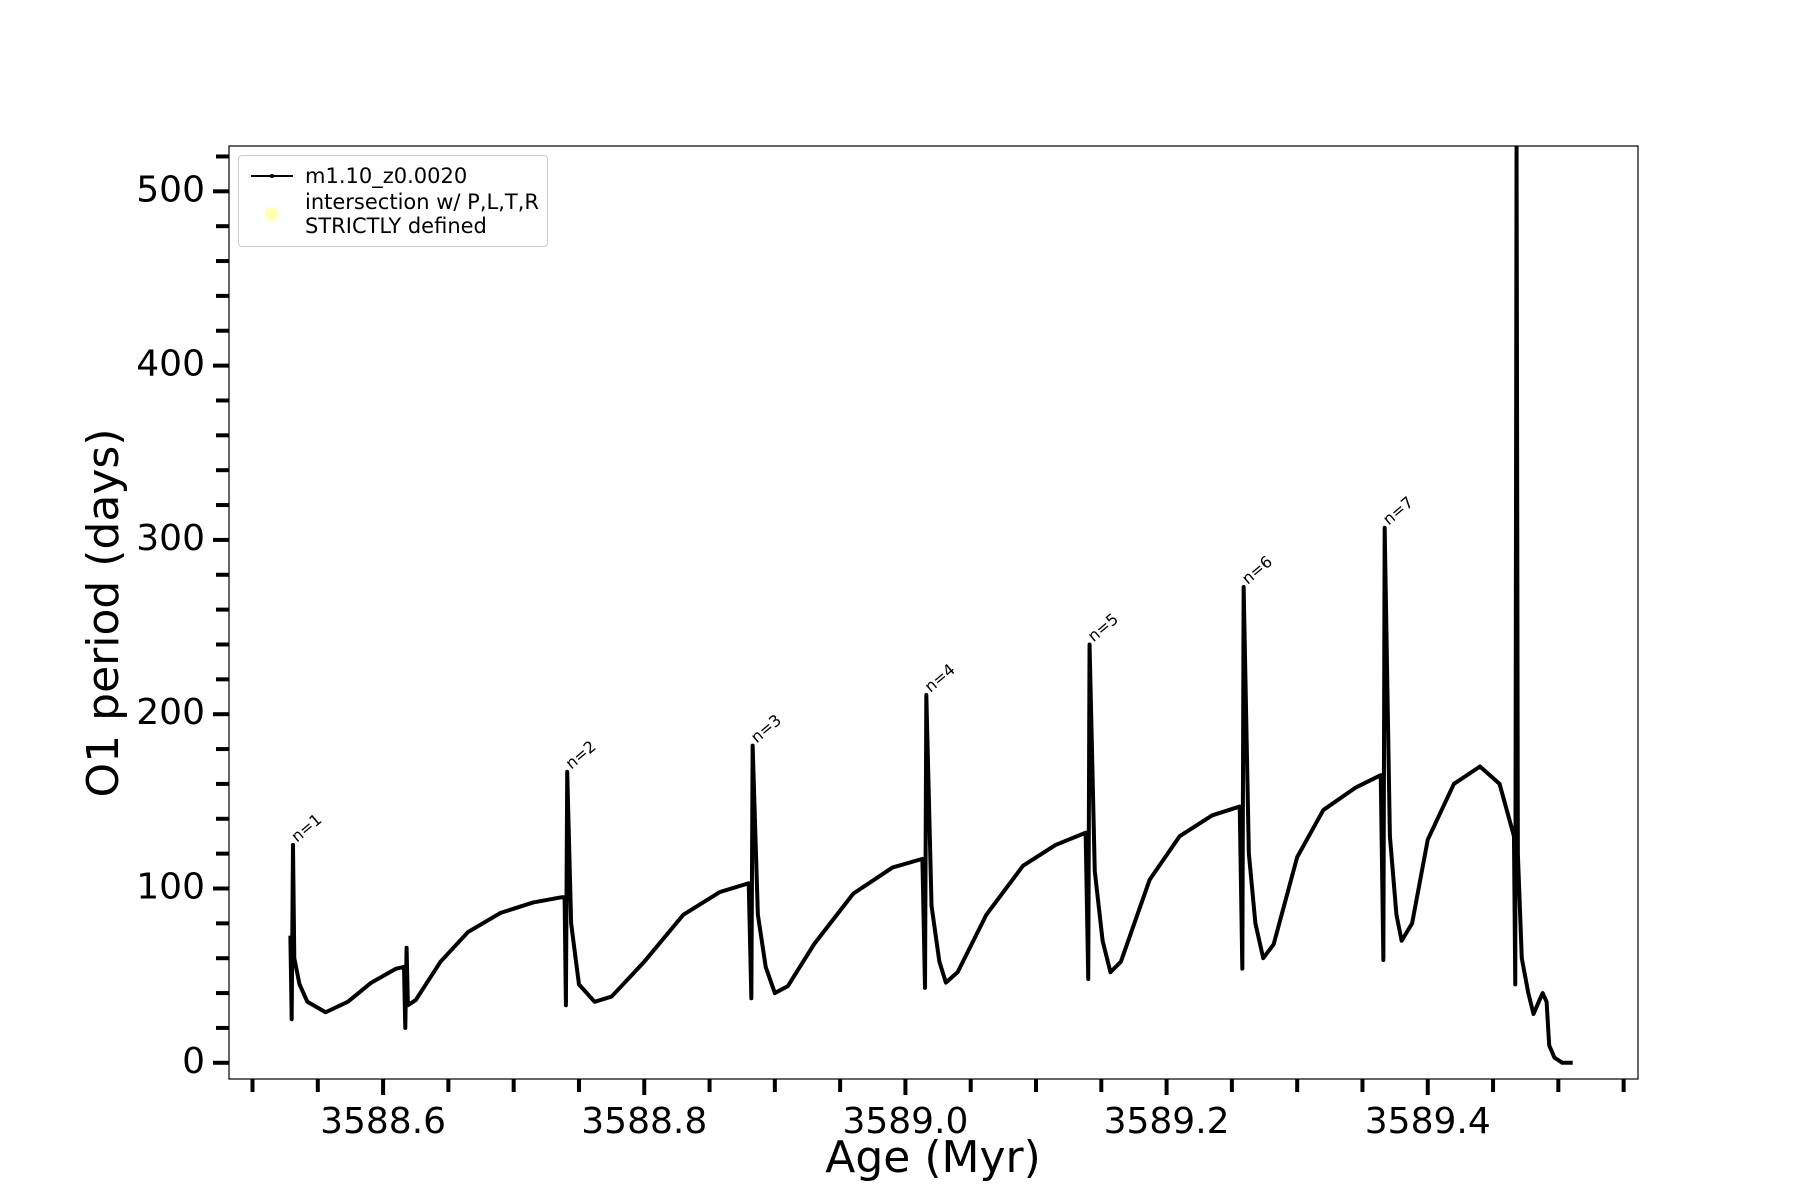 This screenshot has width=1800, height=1200. What do you see at coordinates (170, 712) in the screenshot?
I see `y-tick-label: 200` at bounding box center [170, 712].